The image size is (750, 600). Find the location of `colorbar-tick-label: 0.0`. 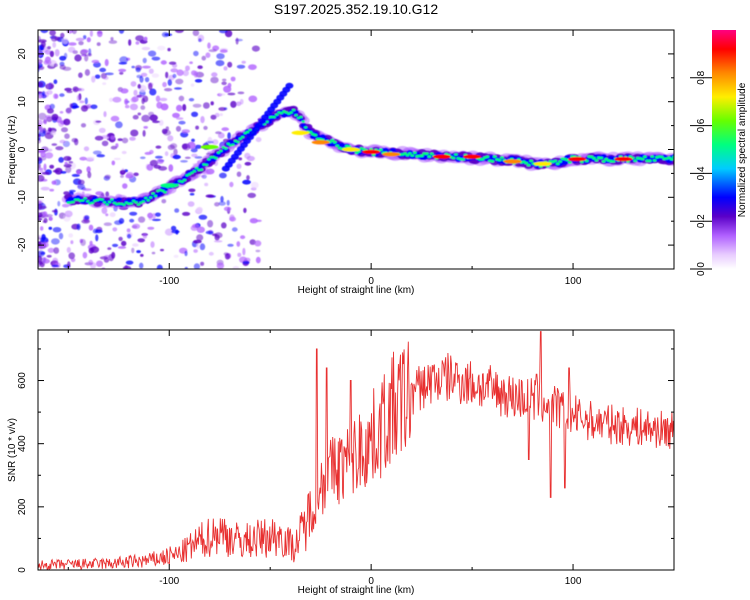

colorbar-tick-label: 0.0 is located at coordinates (701, 269).